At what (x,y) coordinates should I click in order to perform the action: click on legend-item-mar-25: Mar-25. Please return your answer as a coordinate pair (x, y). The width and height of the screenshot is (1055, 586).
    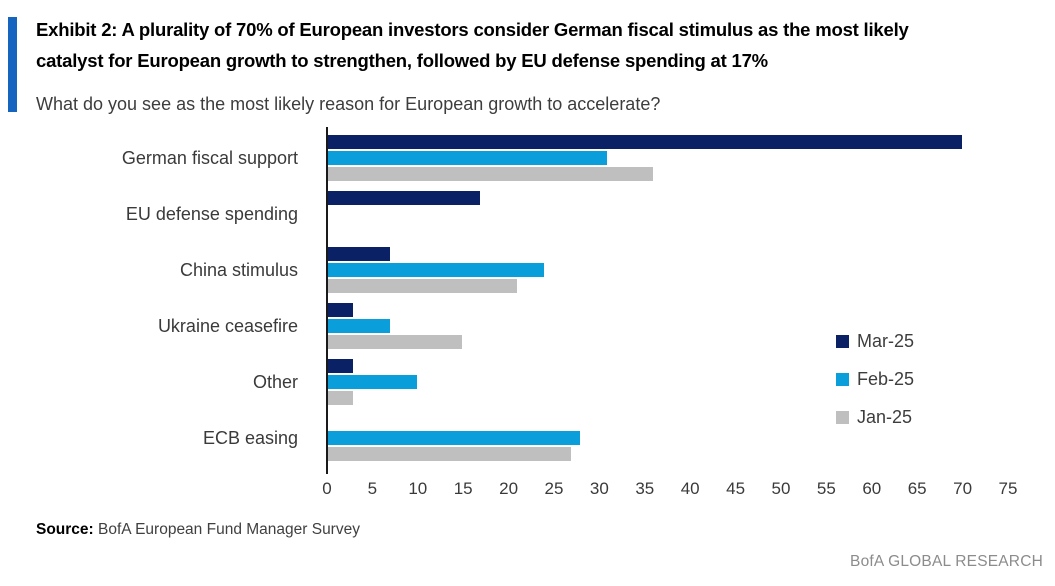
    Looking at the image, I should click on (875, 341).